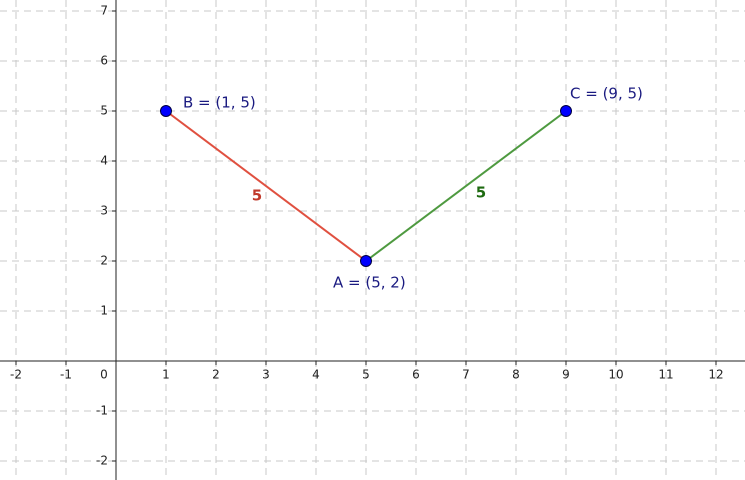  What do you see at coordinates (566, 375) in the screenshot?
I see `x-tick-label: 9` at bounding box center [566, 375].